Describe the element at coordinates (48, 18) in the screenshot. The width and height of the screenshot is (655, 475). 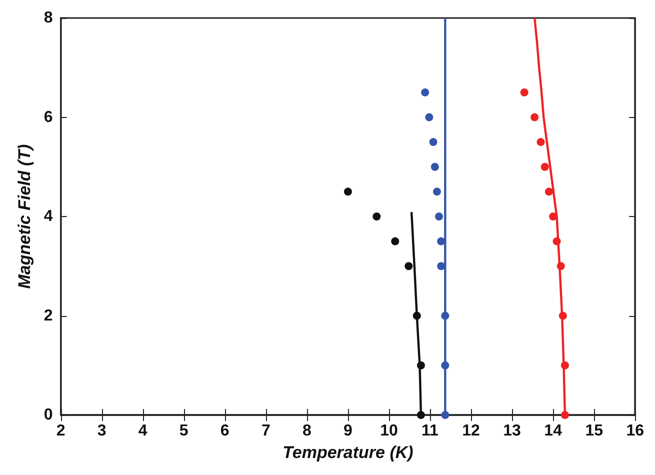
I see `y-tick-label: 8` at that location.